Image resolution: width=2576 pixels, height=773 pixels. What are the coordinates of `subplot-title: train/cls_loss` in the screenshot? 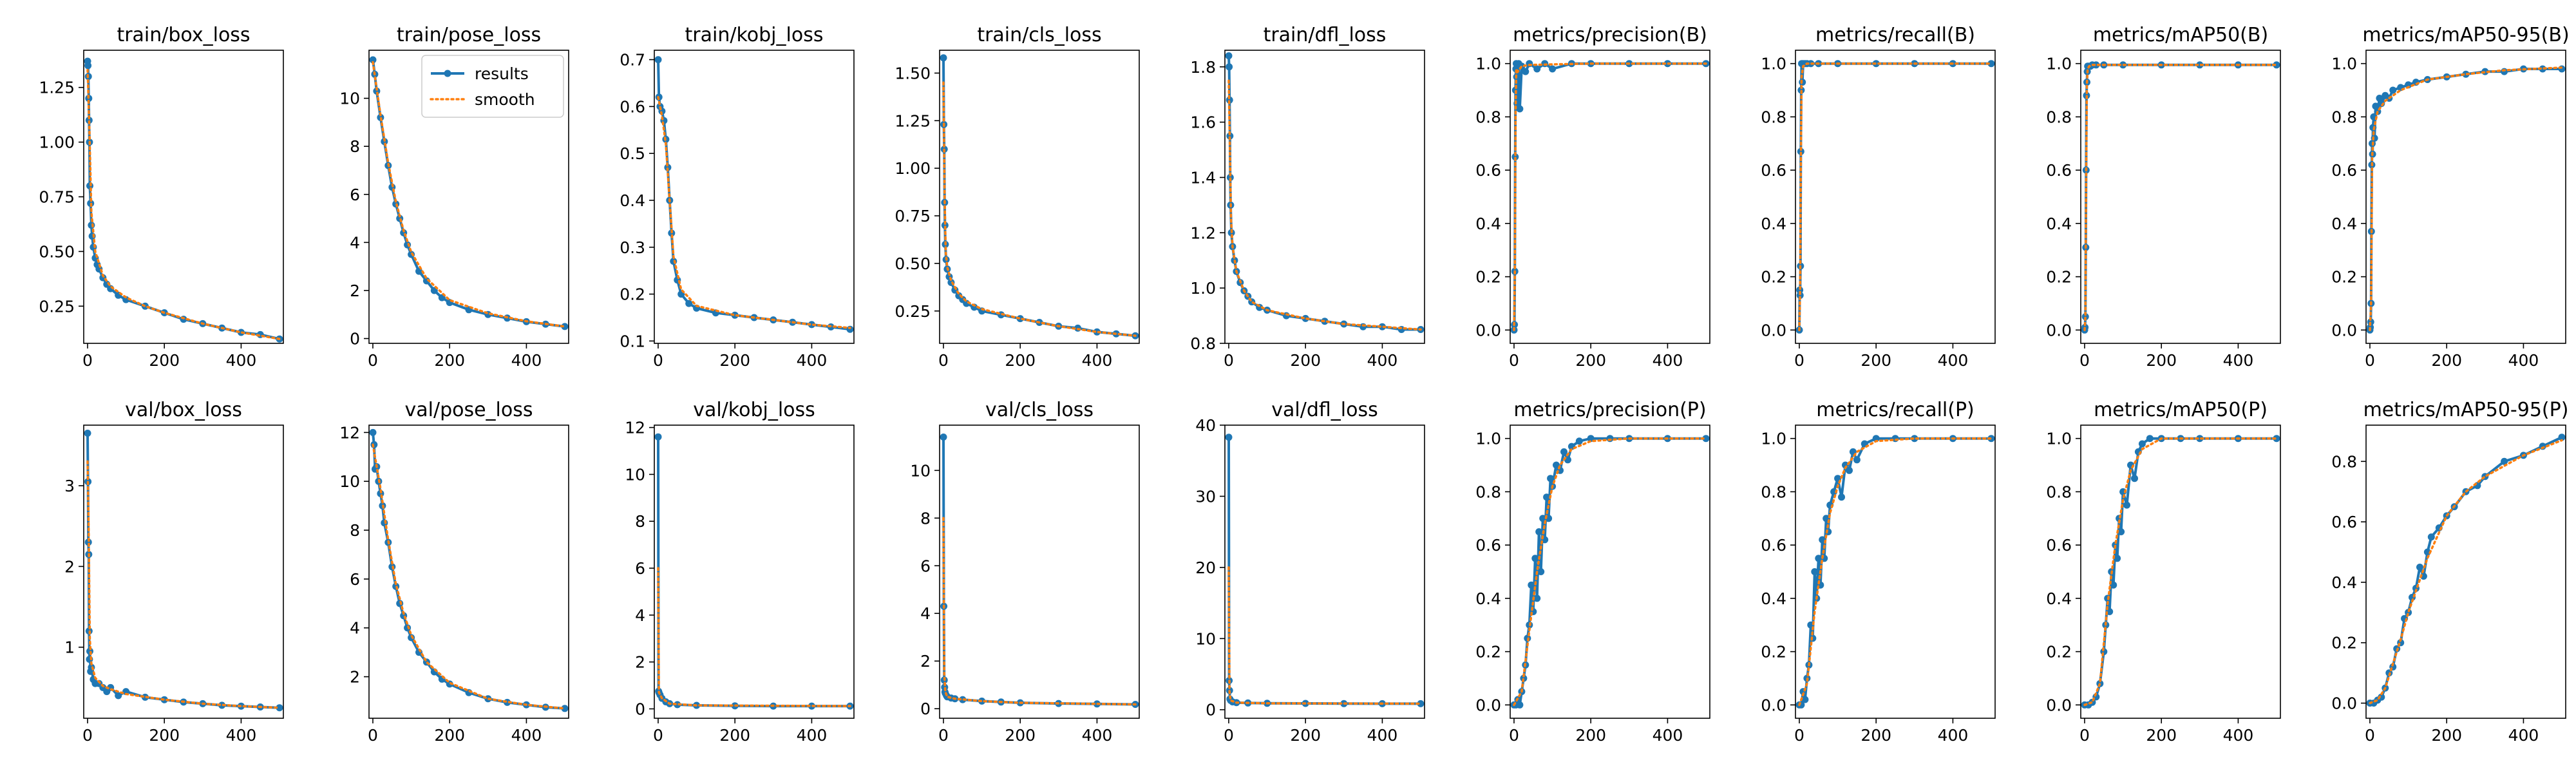 It's located at (1039, 35).